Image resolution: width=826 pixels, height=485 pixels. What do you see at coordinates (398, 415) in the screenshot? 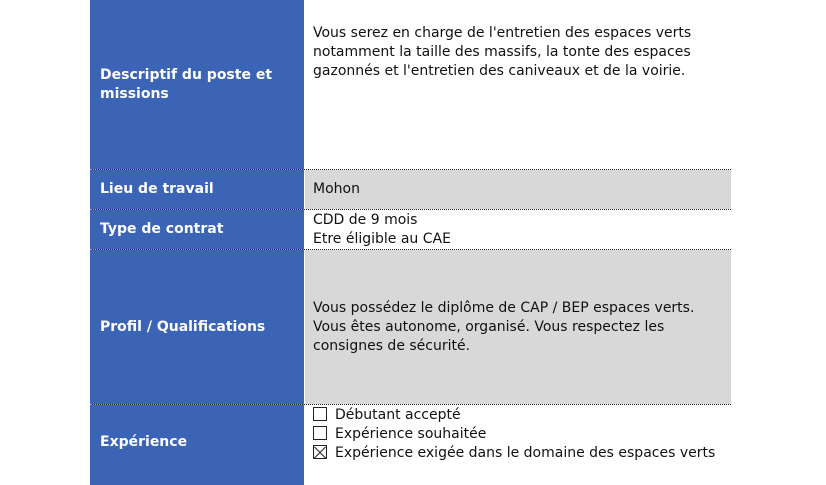
I see `option-label: Débutant accepté` at bounding box center [398, 415].